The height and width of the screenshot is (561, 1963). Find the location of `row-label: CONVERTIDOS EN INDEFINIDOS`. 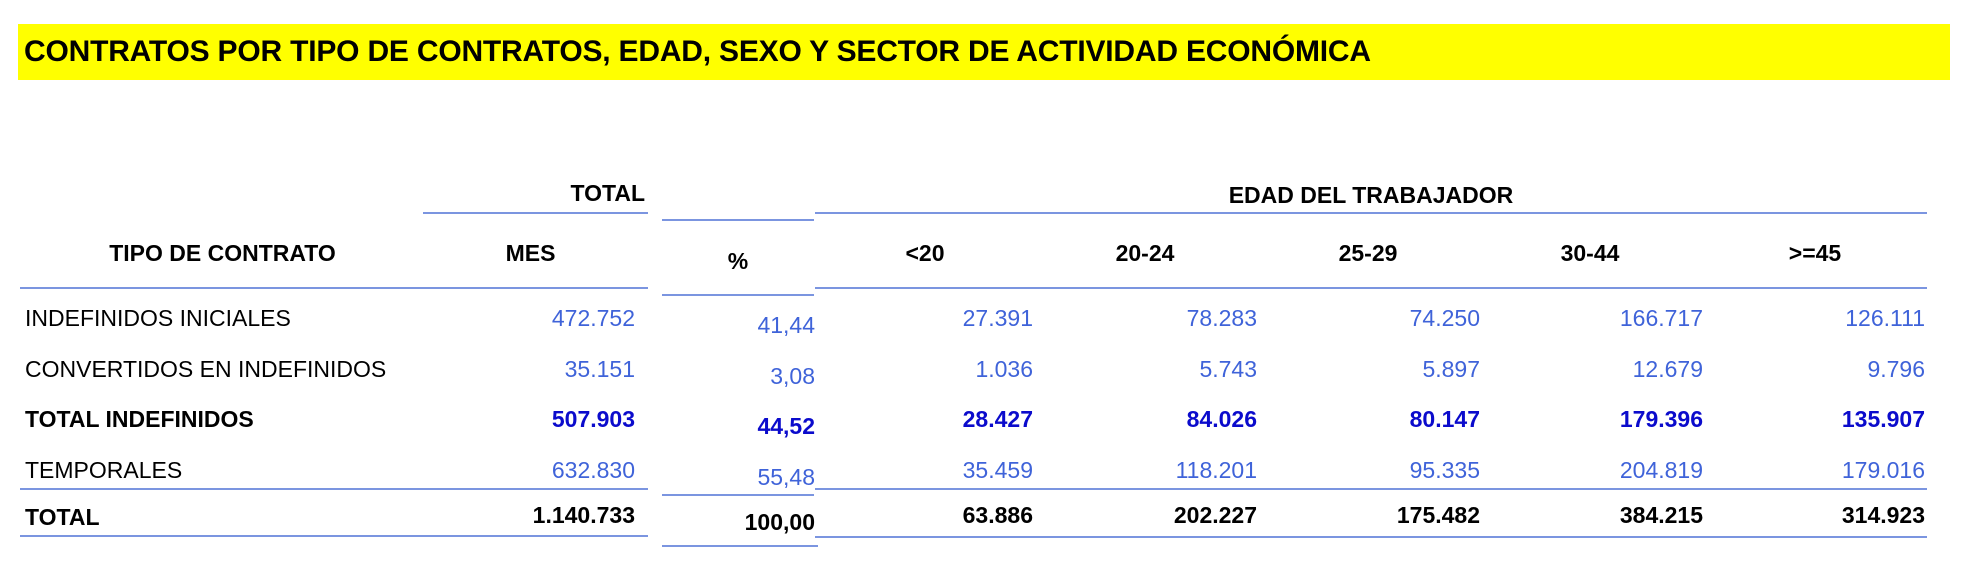

row-label: CONVERTIDOS EN INDEFINIDOS is located at coordinates (206, 369).